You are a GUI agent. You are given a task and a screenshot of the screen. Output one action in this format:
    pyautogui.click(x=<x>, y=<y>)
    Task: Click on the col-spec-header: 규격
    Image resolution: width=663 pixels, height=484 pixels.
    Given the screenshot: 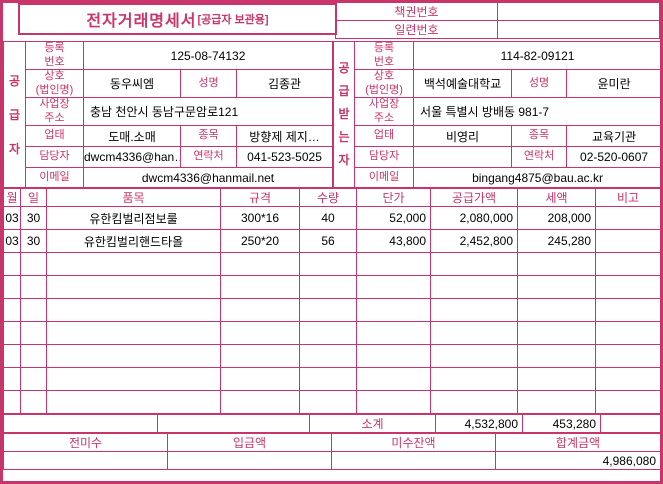 What is the action you would take?
    pyautogui.click(x=260, y=197)
    